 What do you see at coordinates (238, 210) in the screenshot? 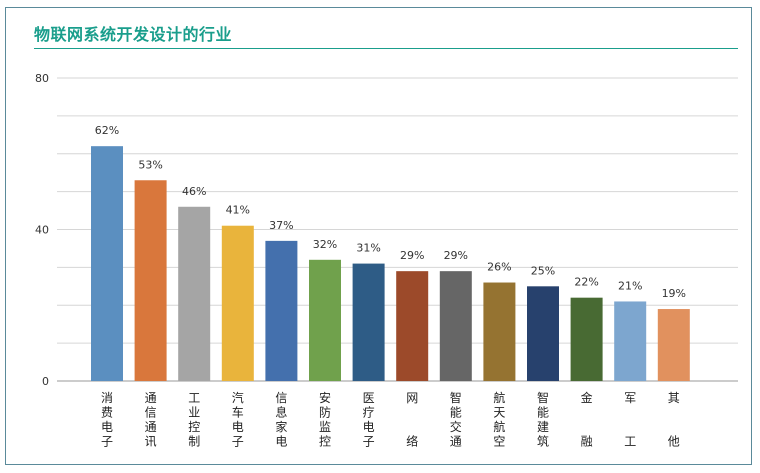
I see `data-label: 41%` at bounding box center [238, 210].